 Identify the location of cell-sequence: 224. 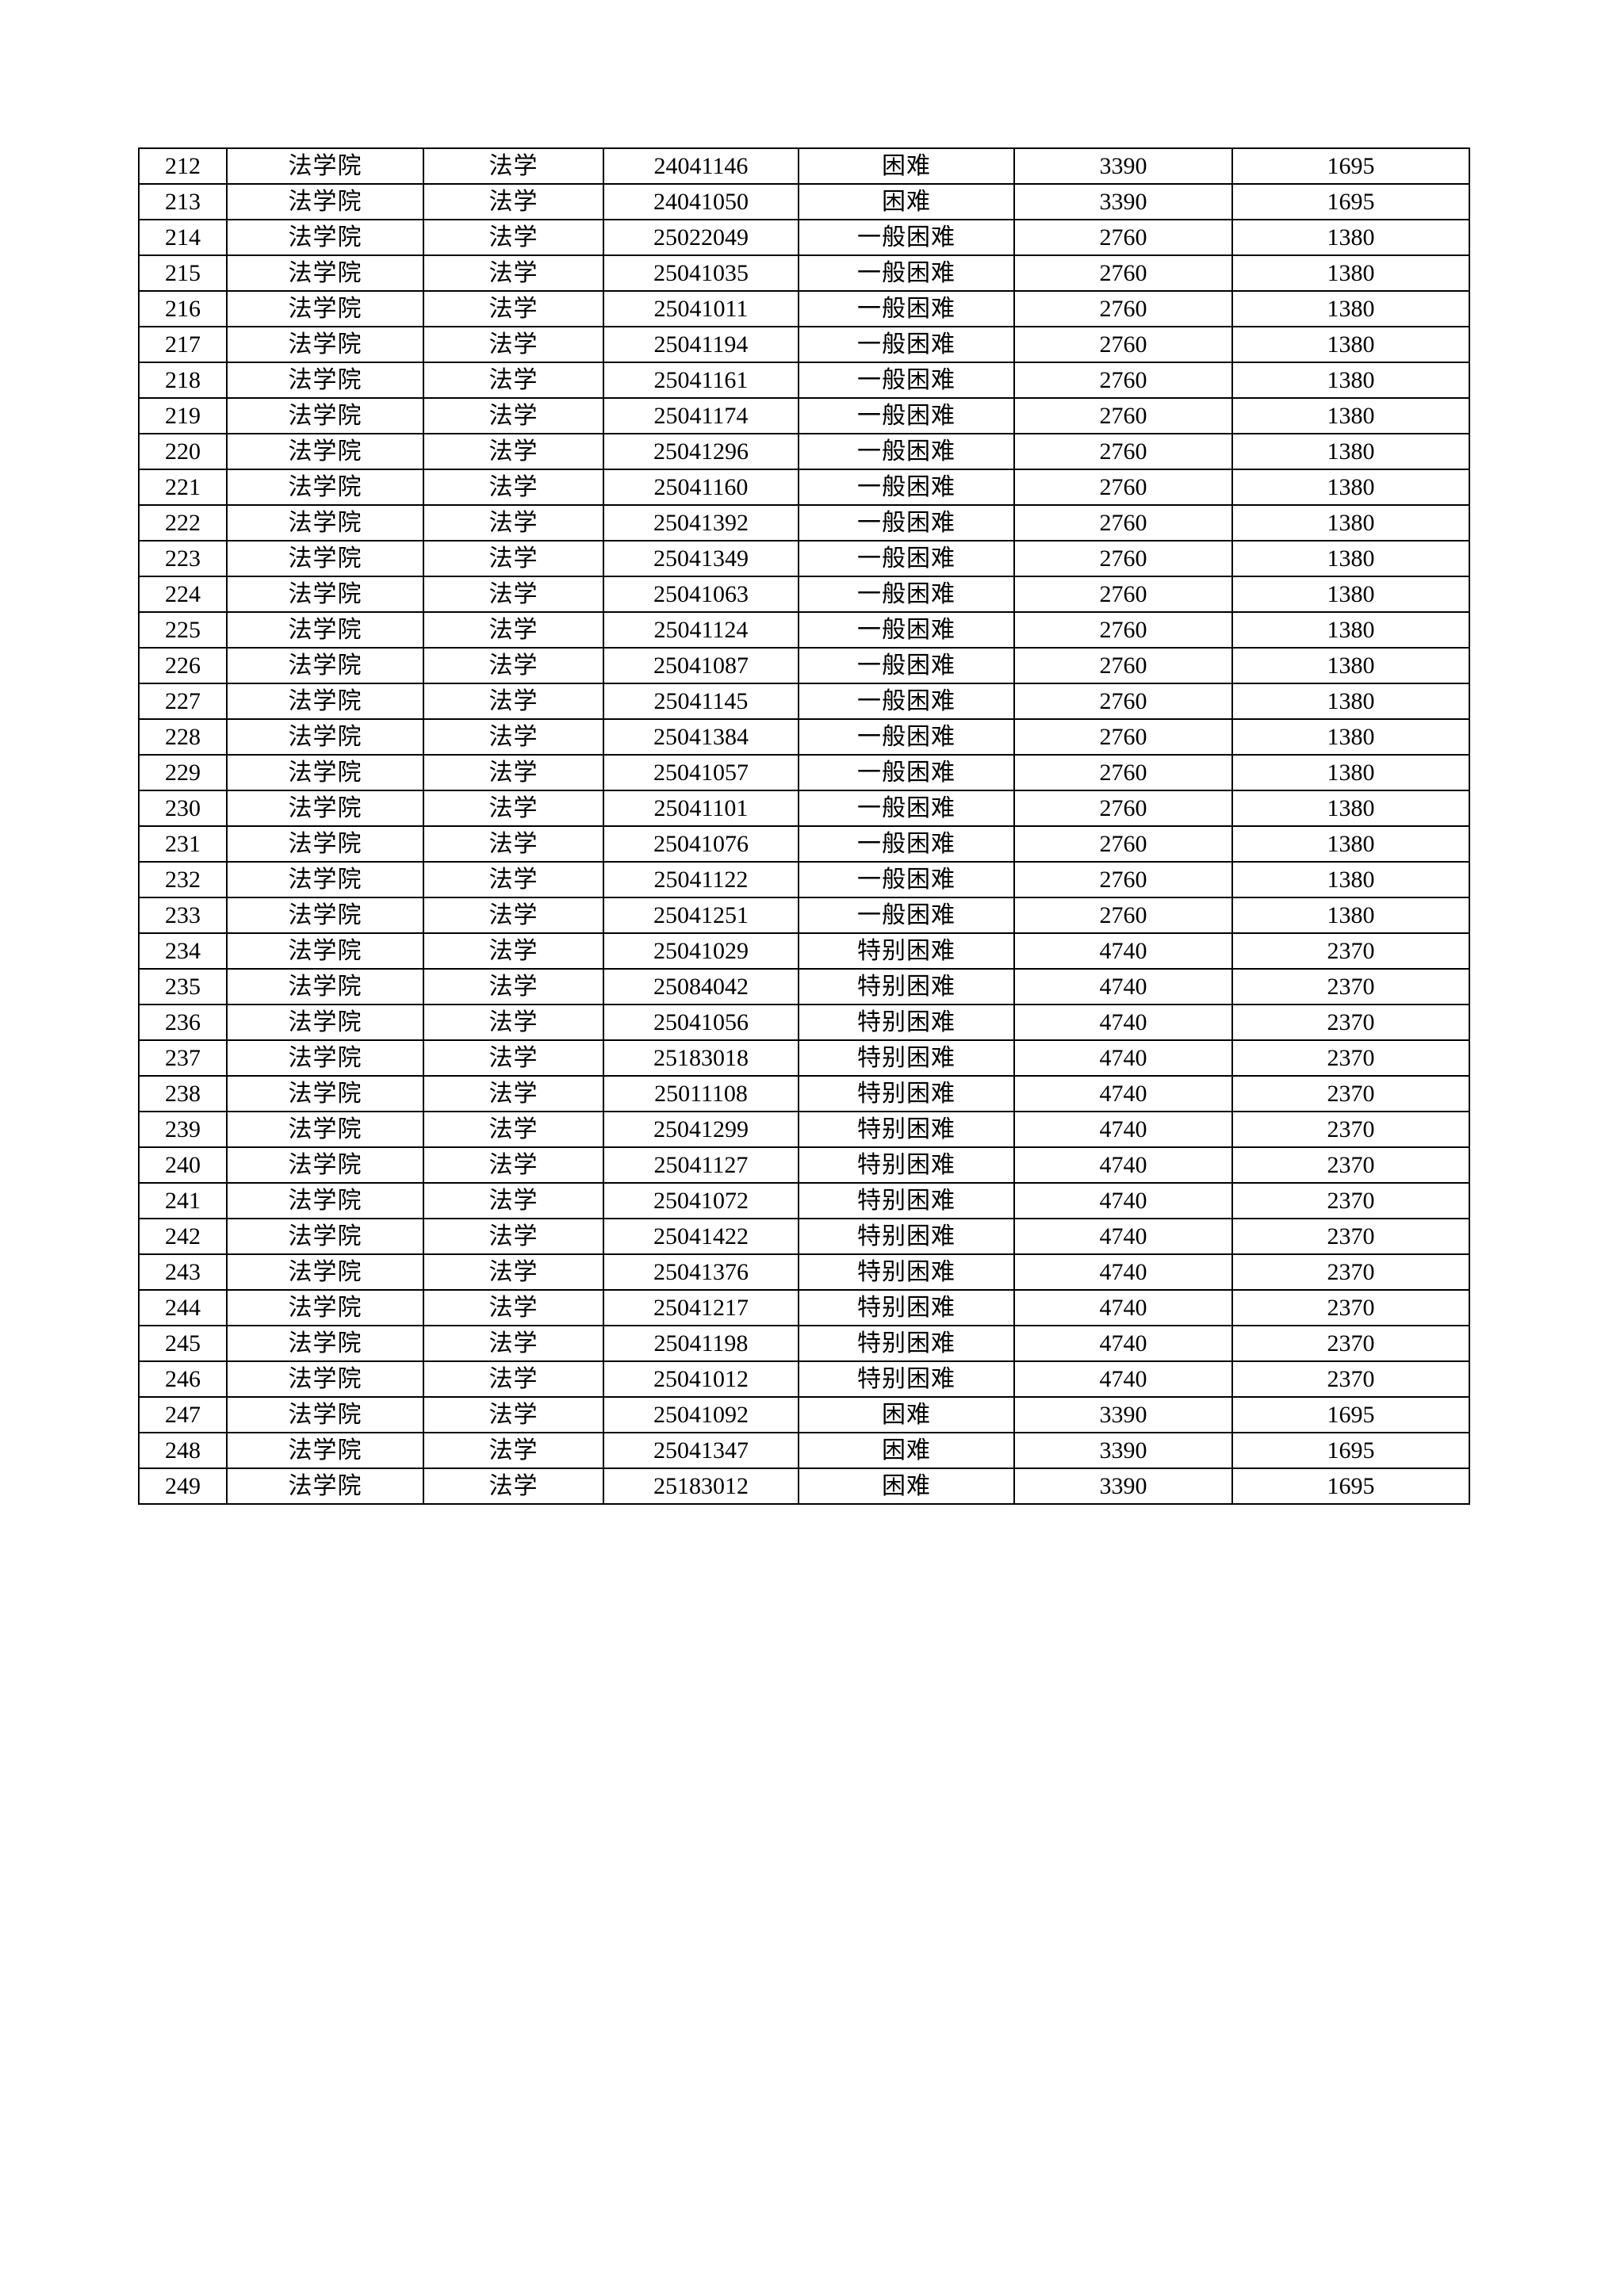
(183, 594).